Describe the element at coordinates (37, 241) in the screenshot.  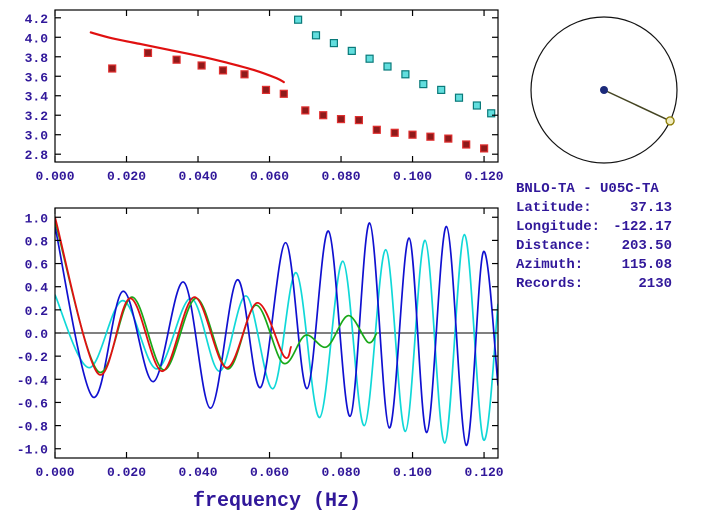
I see `y-tick-label: 0.8` at that location.